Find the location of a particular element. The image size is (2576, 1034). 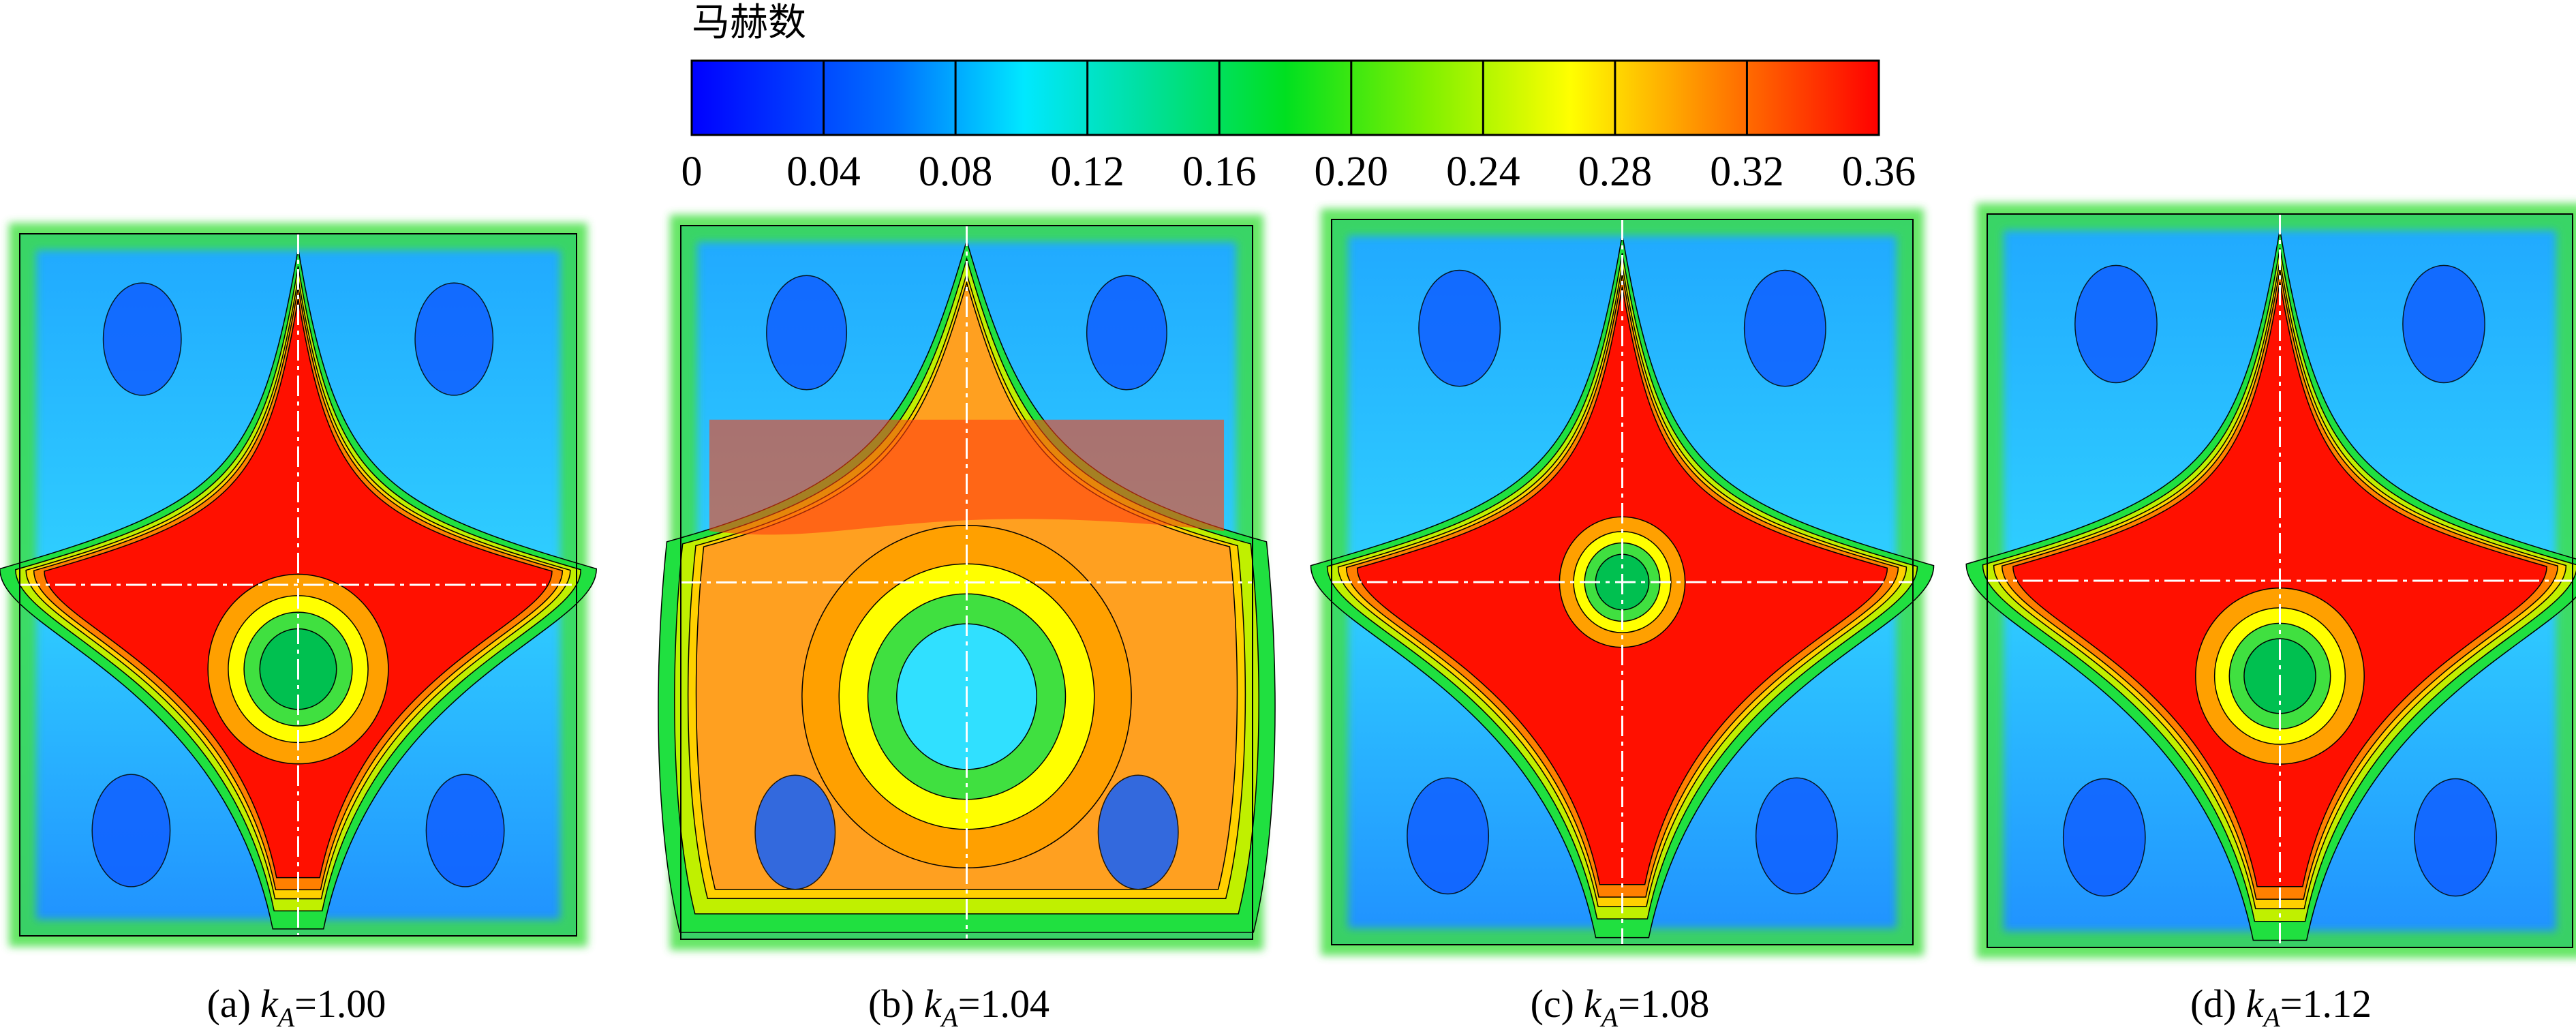

panel-caption: (c) kA=1.08 is located at coordinates (1621, 1007).